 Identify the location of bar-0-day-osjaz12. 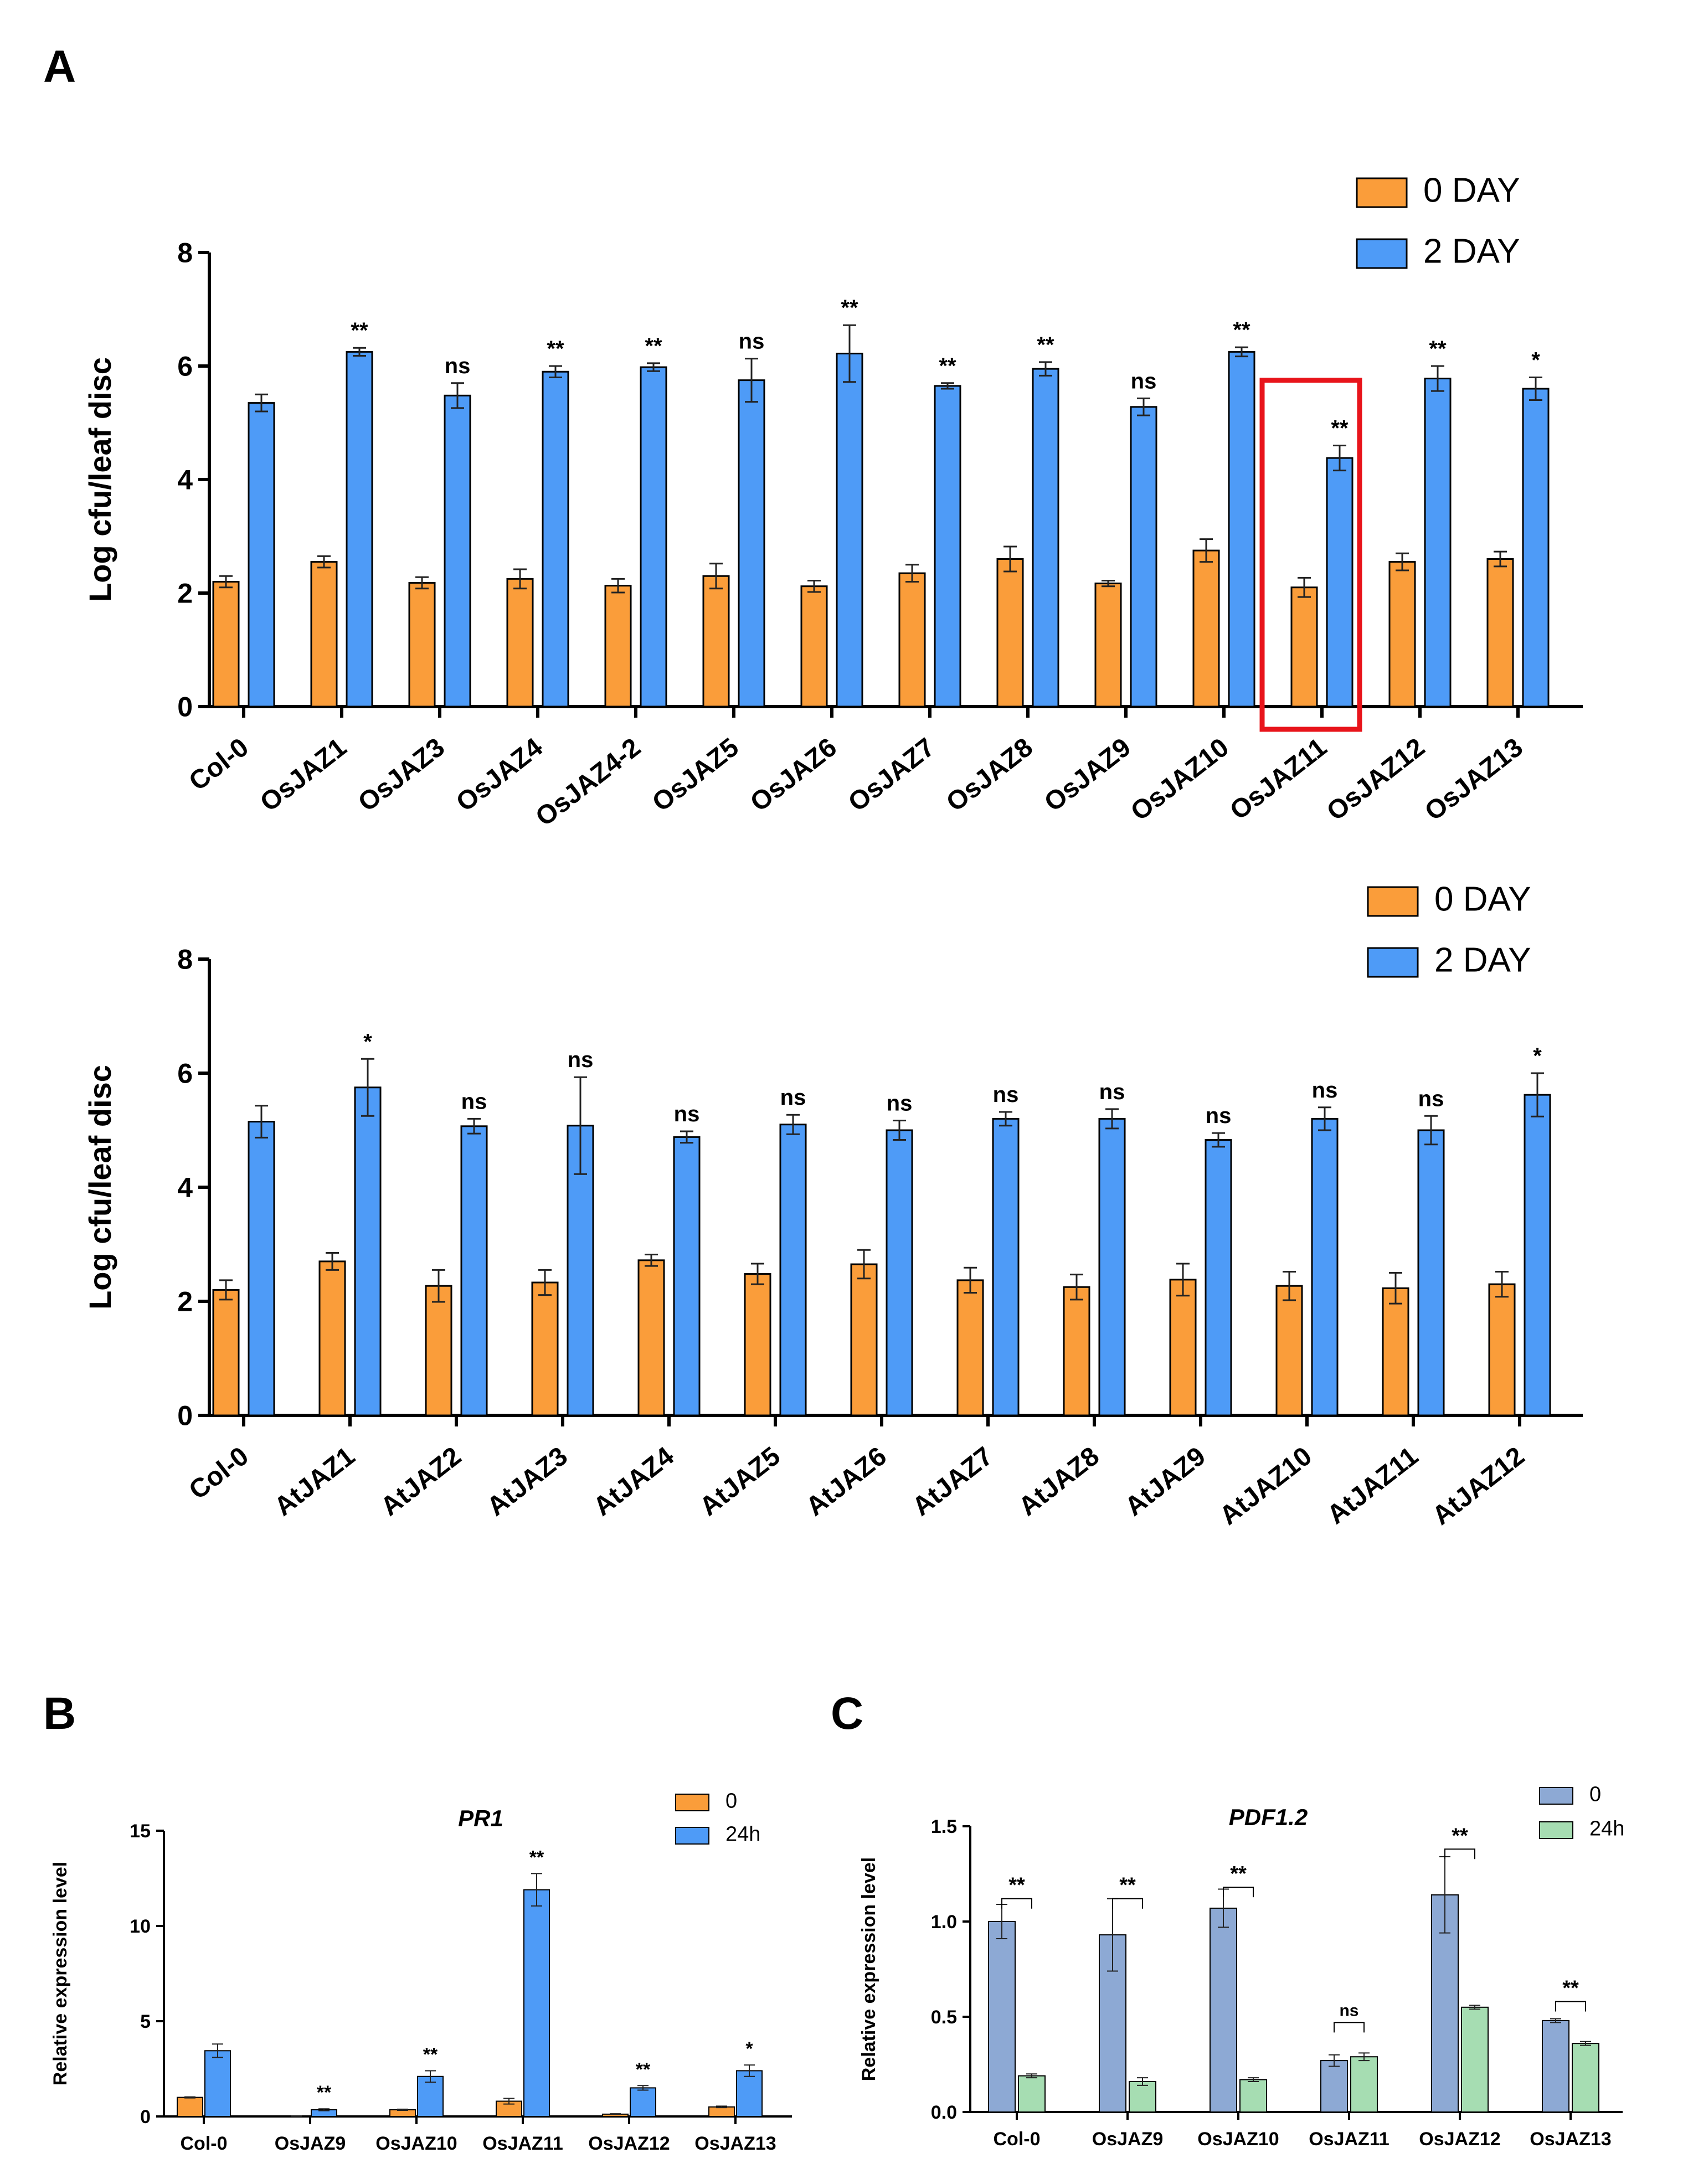
(1402, 634).